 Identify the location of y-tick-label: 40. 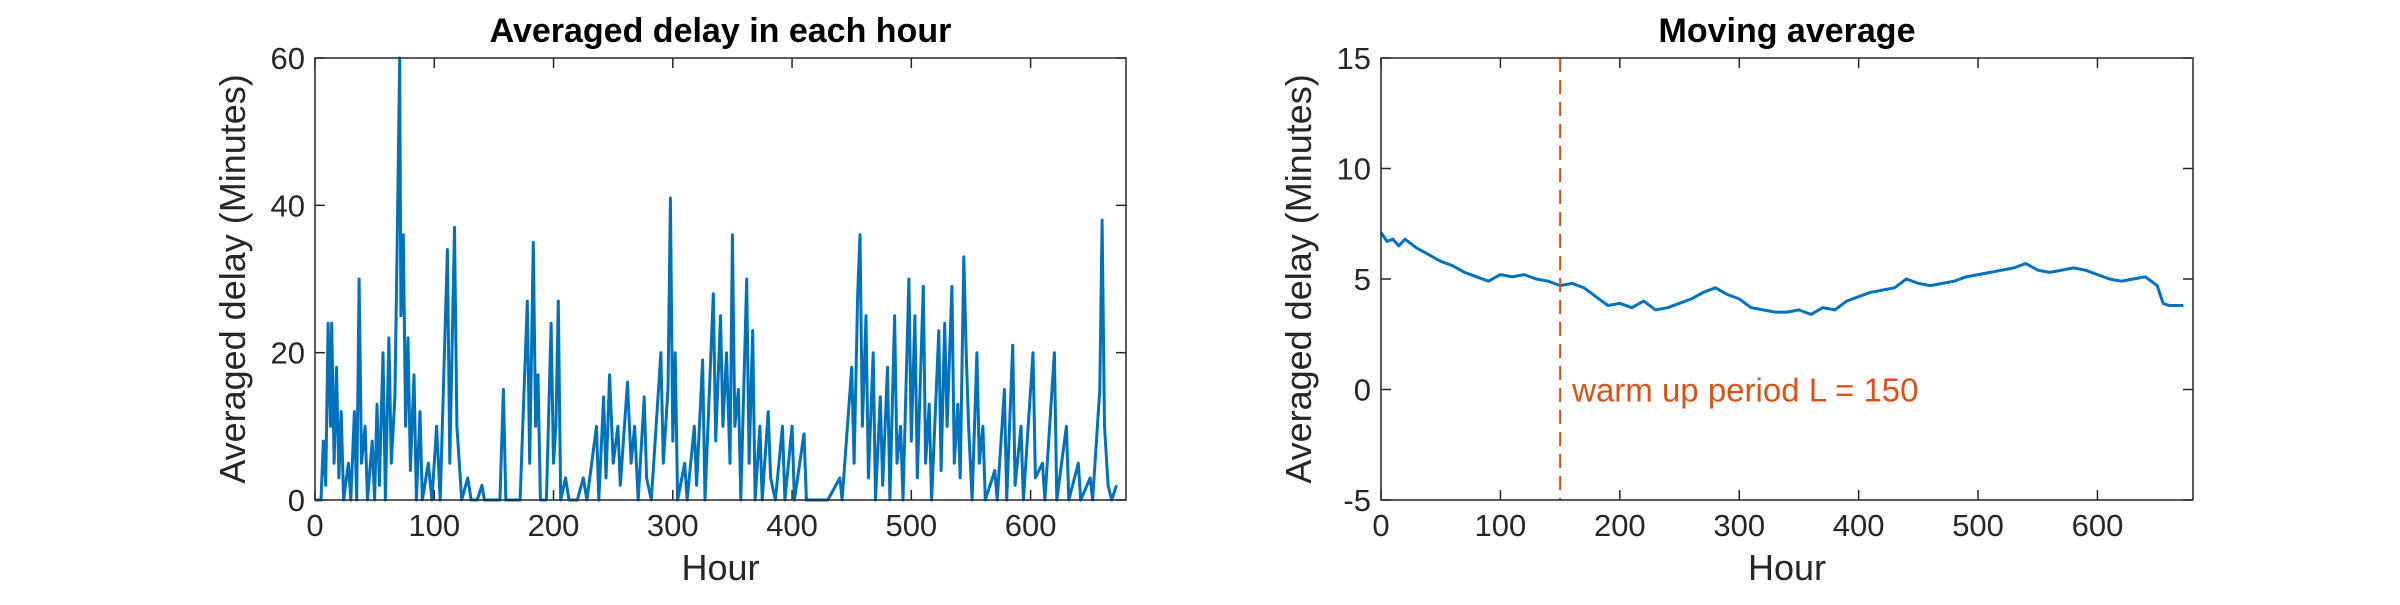
(288, 205).